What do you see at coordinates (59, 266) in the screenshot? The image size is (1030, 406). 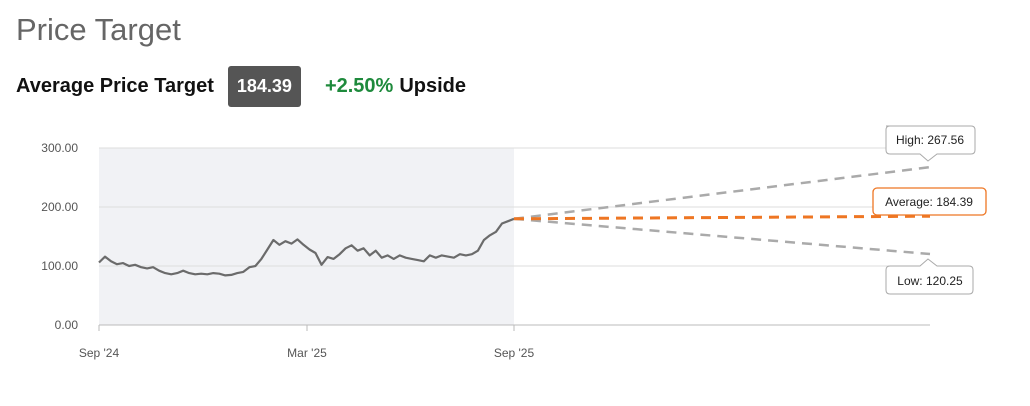 I see `y-tick-label: 100.00` at bounding box center [59, 266].